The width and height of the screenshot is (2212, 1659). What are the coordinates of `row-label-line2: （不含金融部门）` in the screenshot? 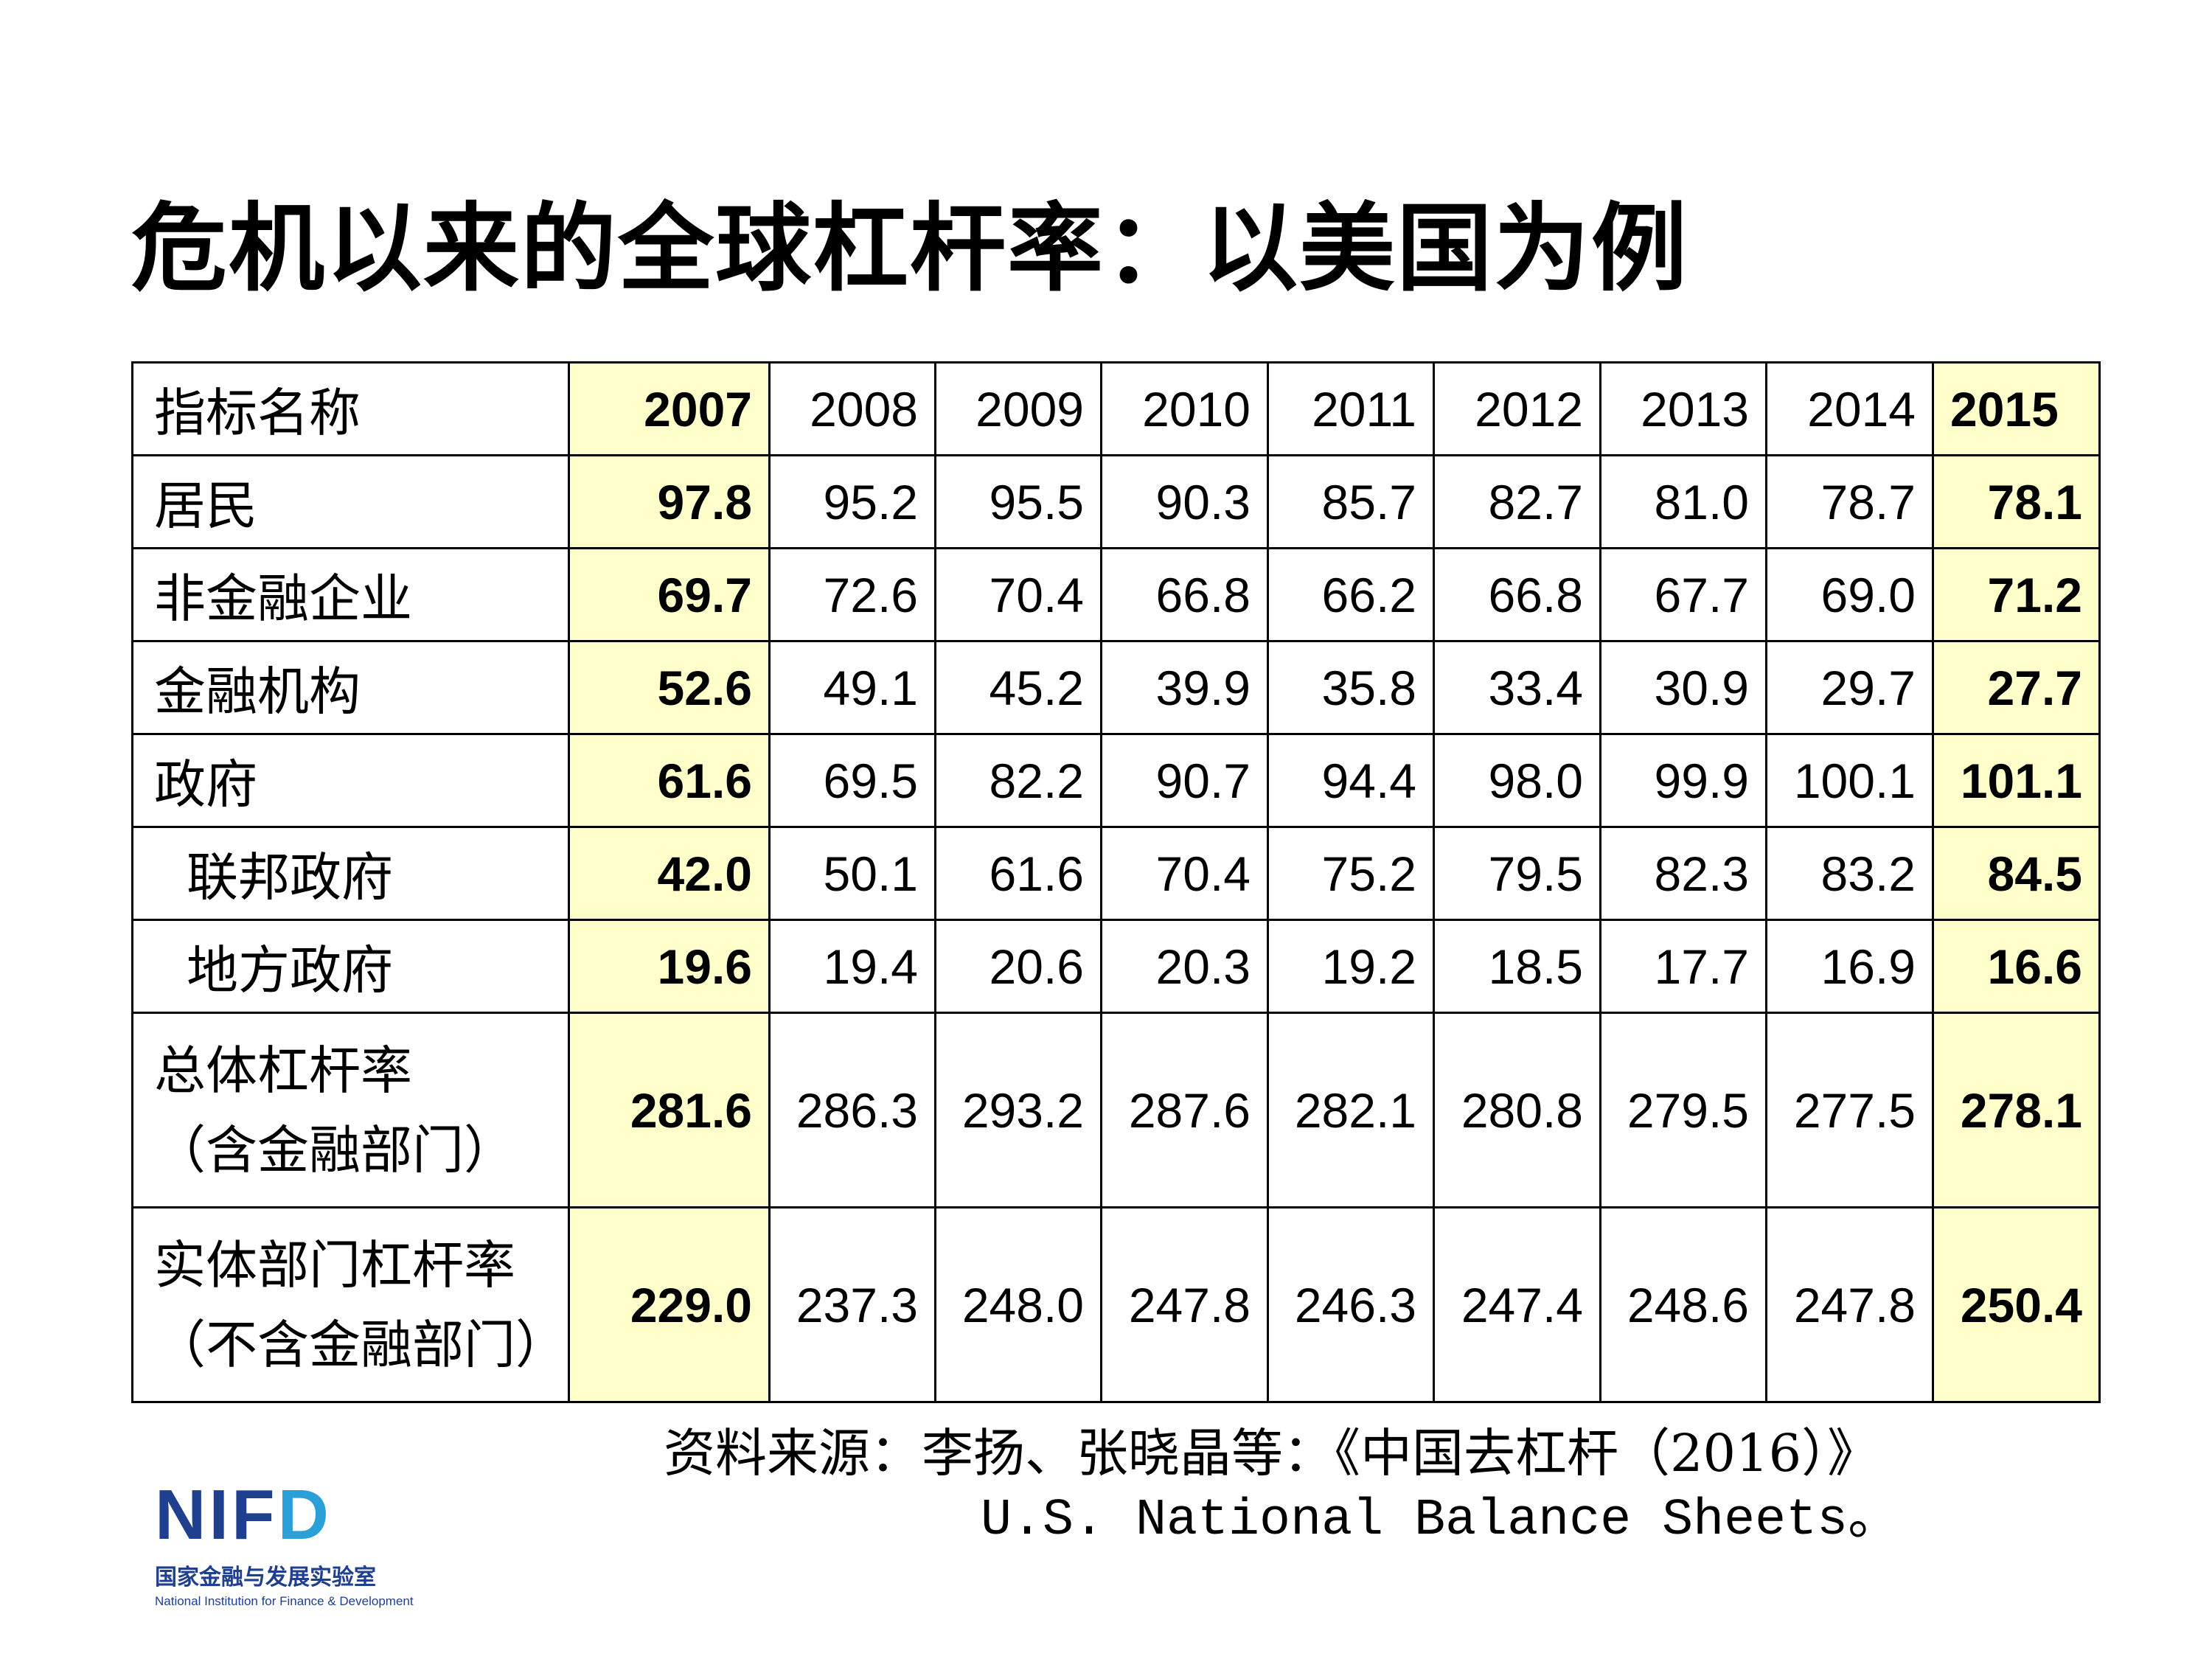 It's located at (360, 1344).